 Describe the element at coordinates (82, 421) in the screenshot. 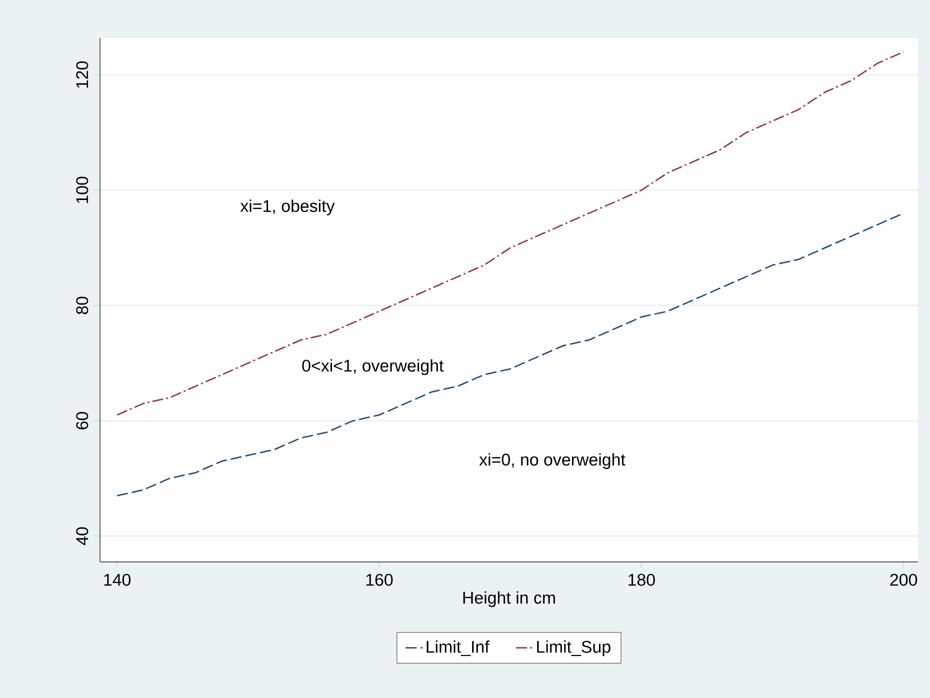

I see `y-tick-label: 60` at that location.